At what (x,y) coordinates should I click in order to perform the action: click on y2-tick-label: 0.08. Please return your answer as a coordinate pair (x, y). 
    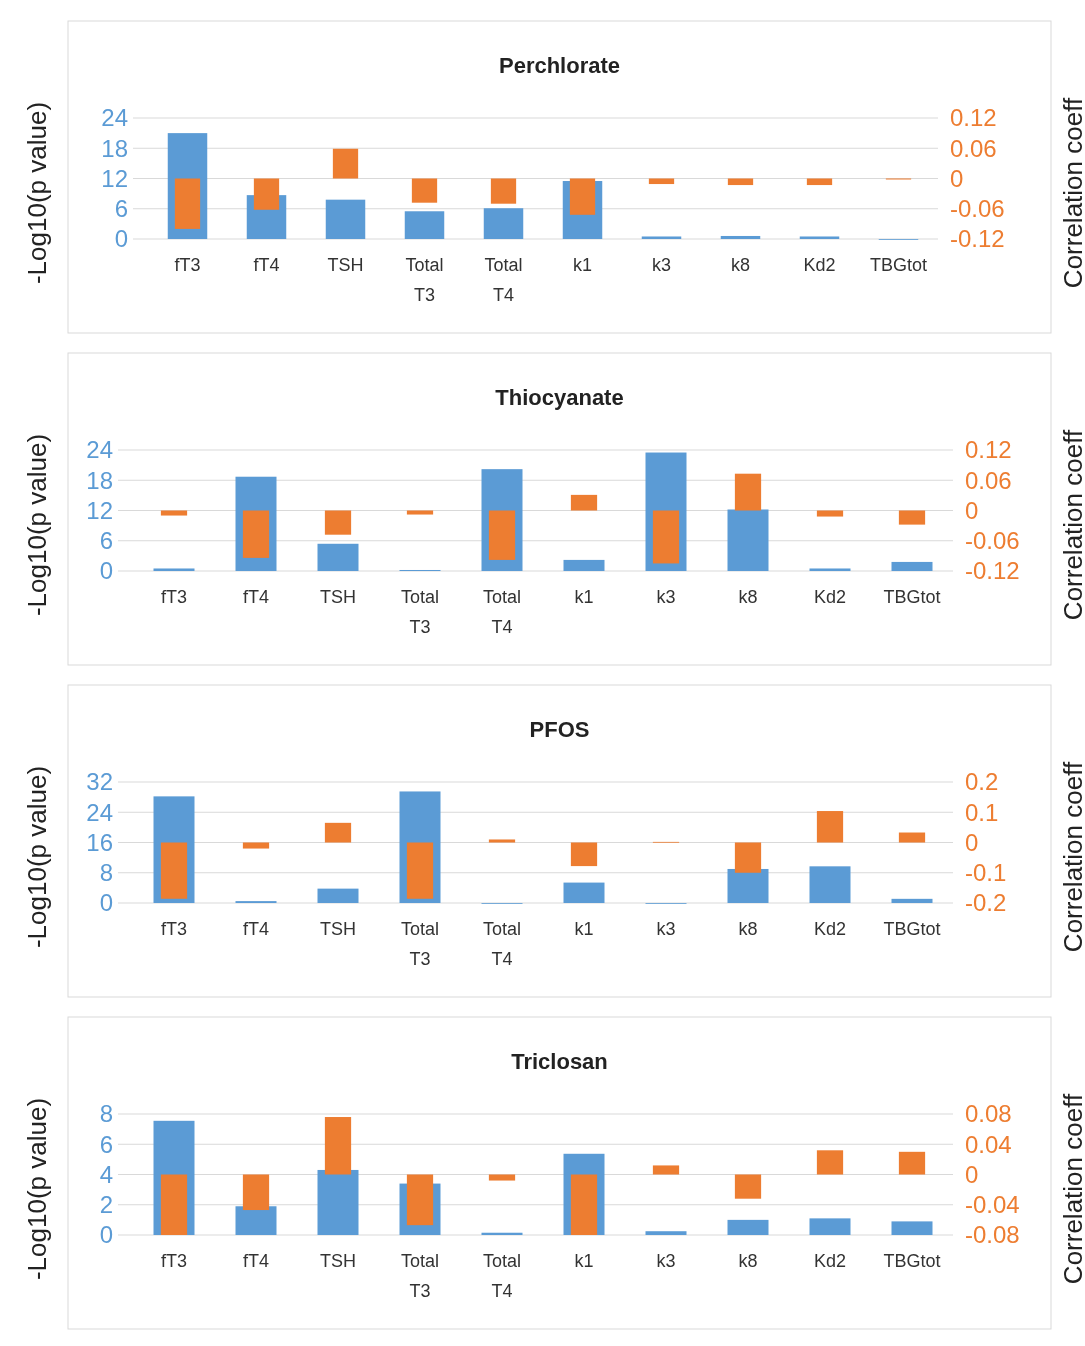
    Looking at the image, I should click on (988, 1114).